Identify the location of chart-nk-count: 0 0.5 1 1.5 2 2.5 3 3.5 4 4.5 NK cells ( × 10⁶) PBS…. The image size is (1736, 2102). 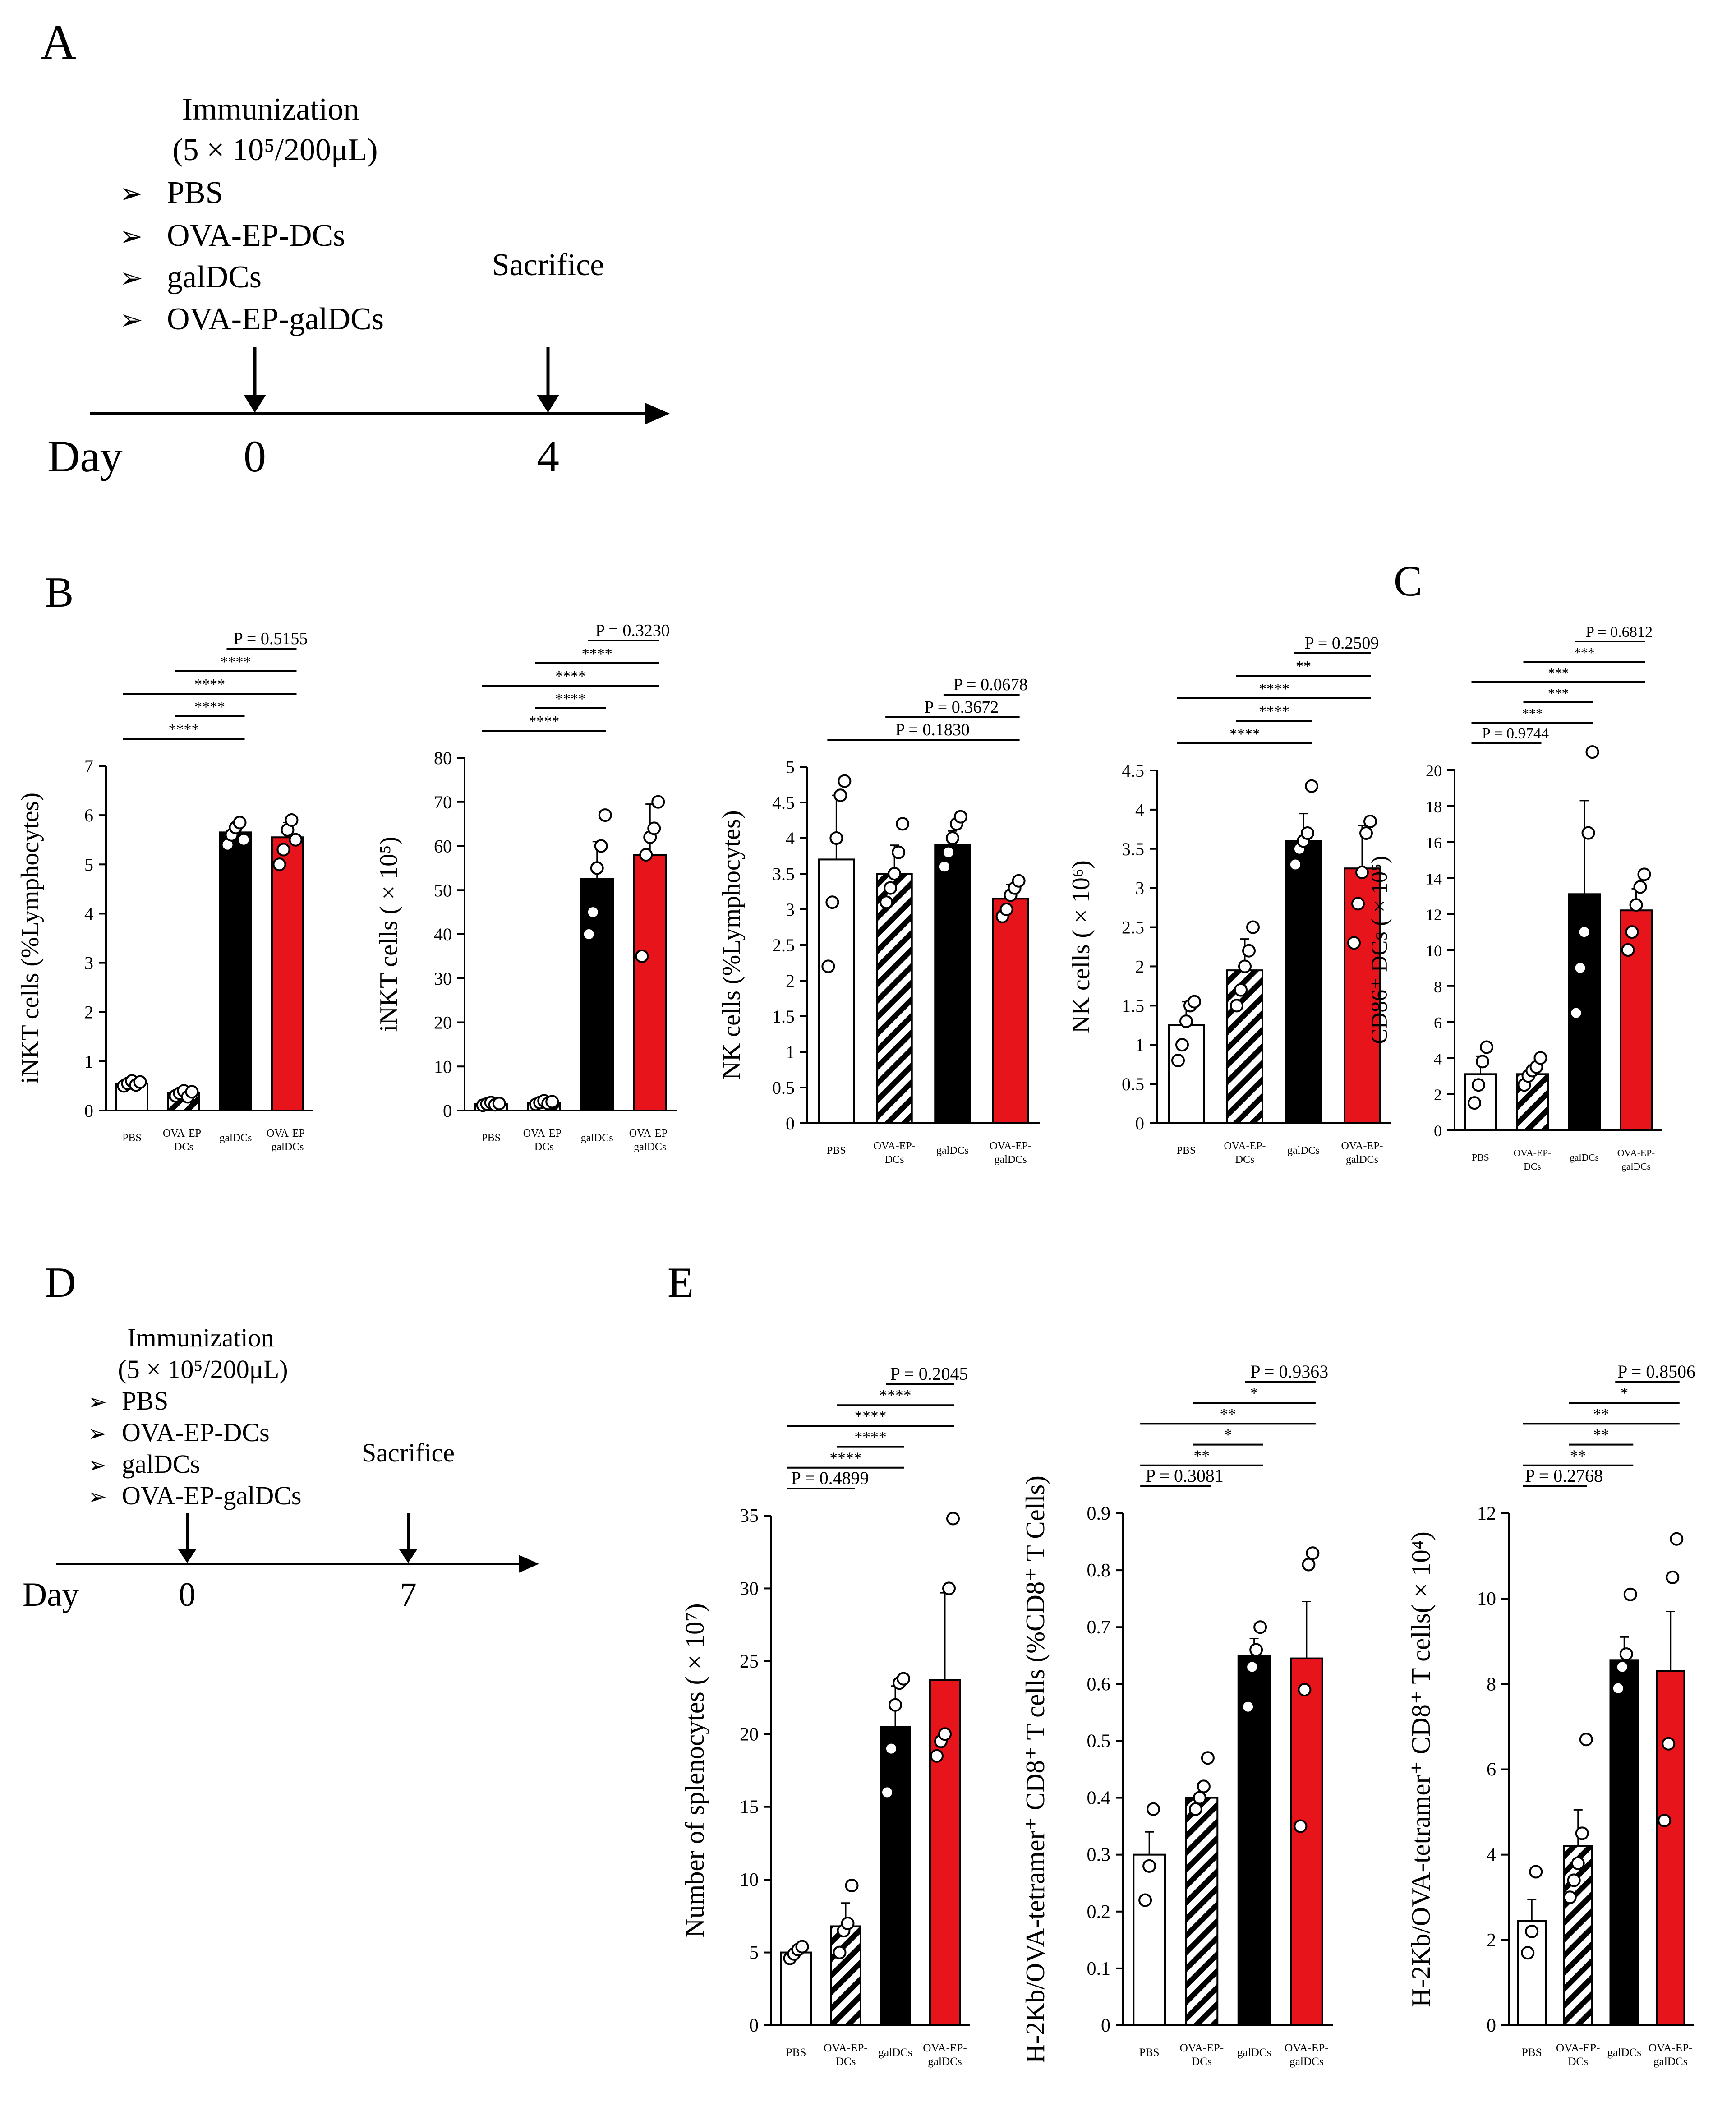
(1229, 900).